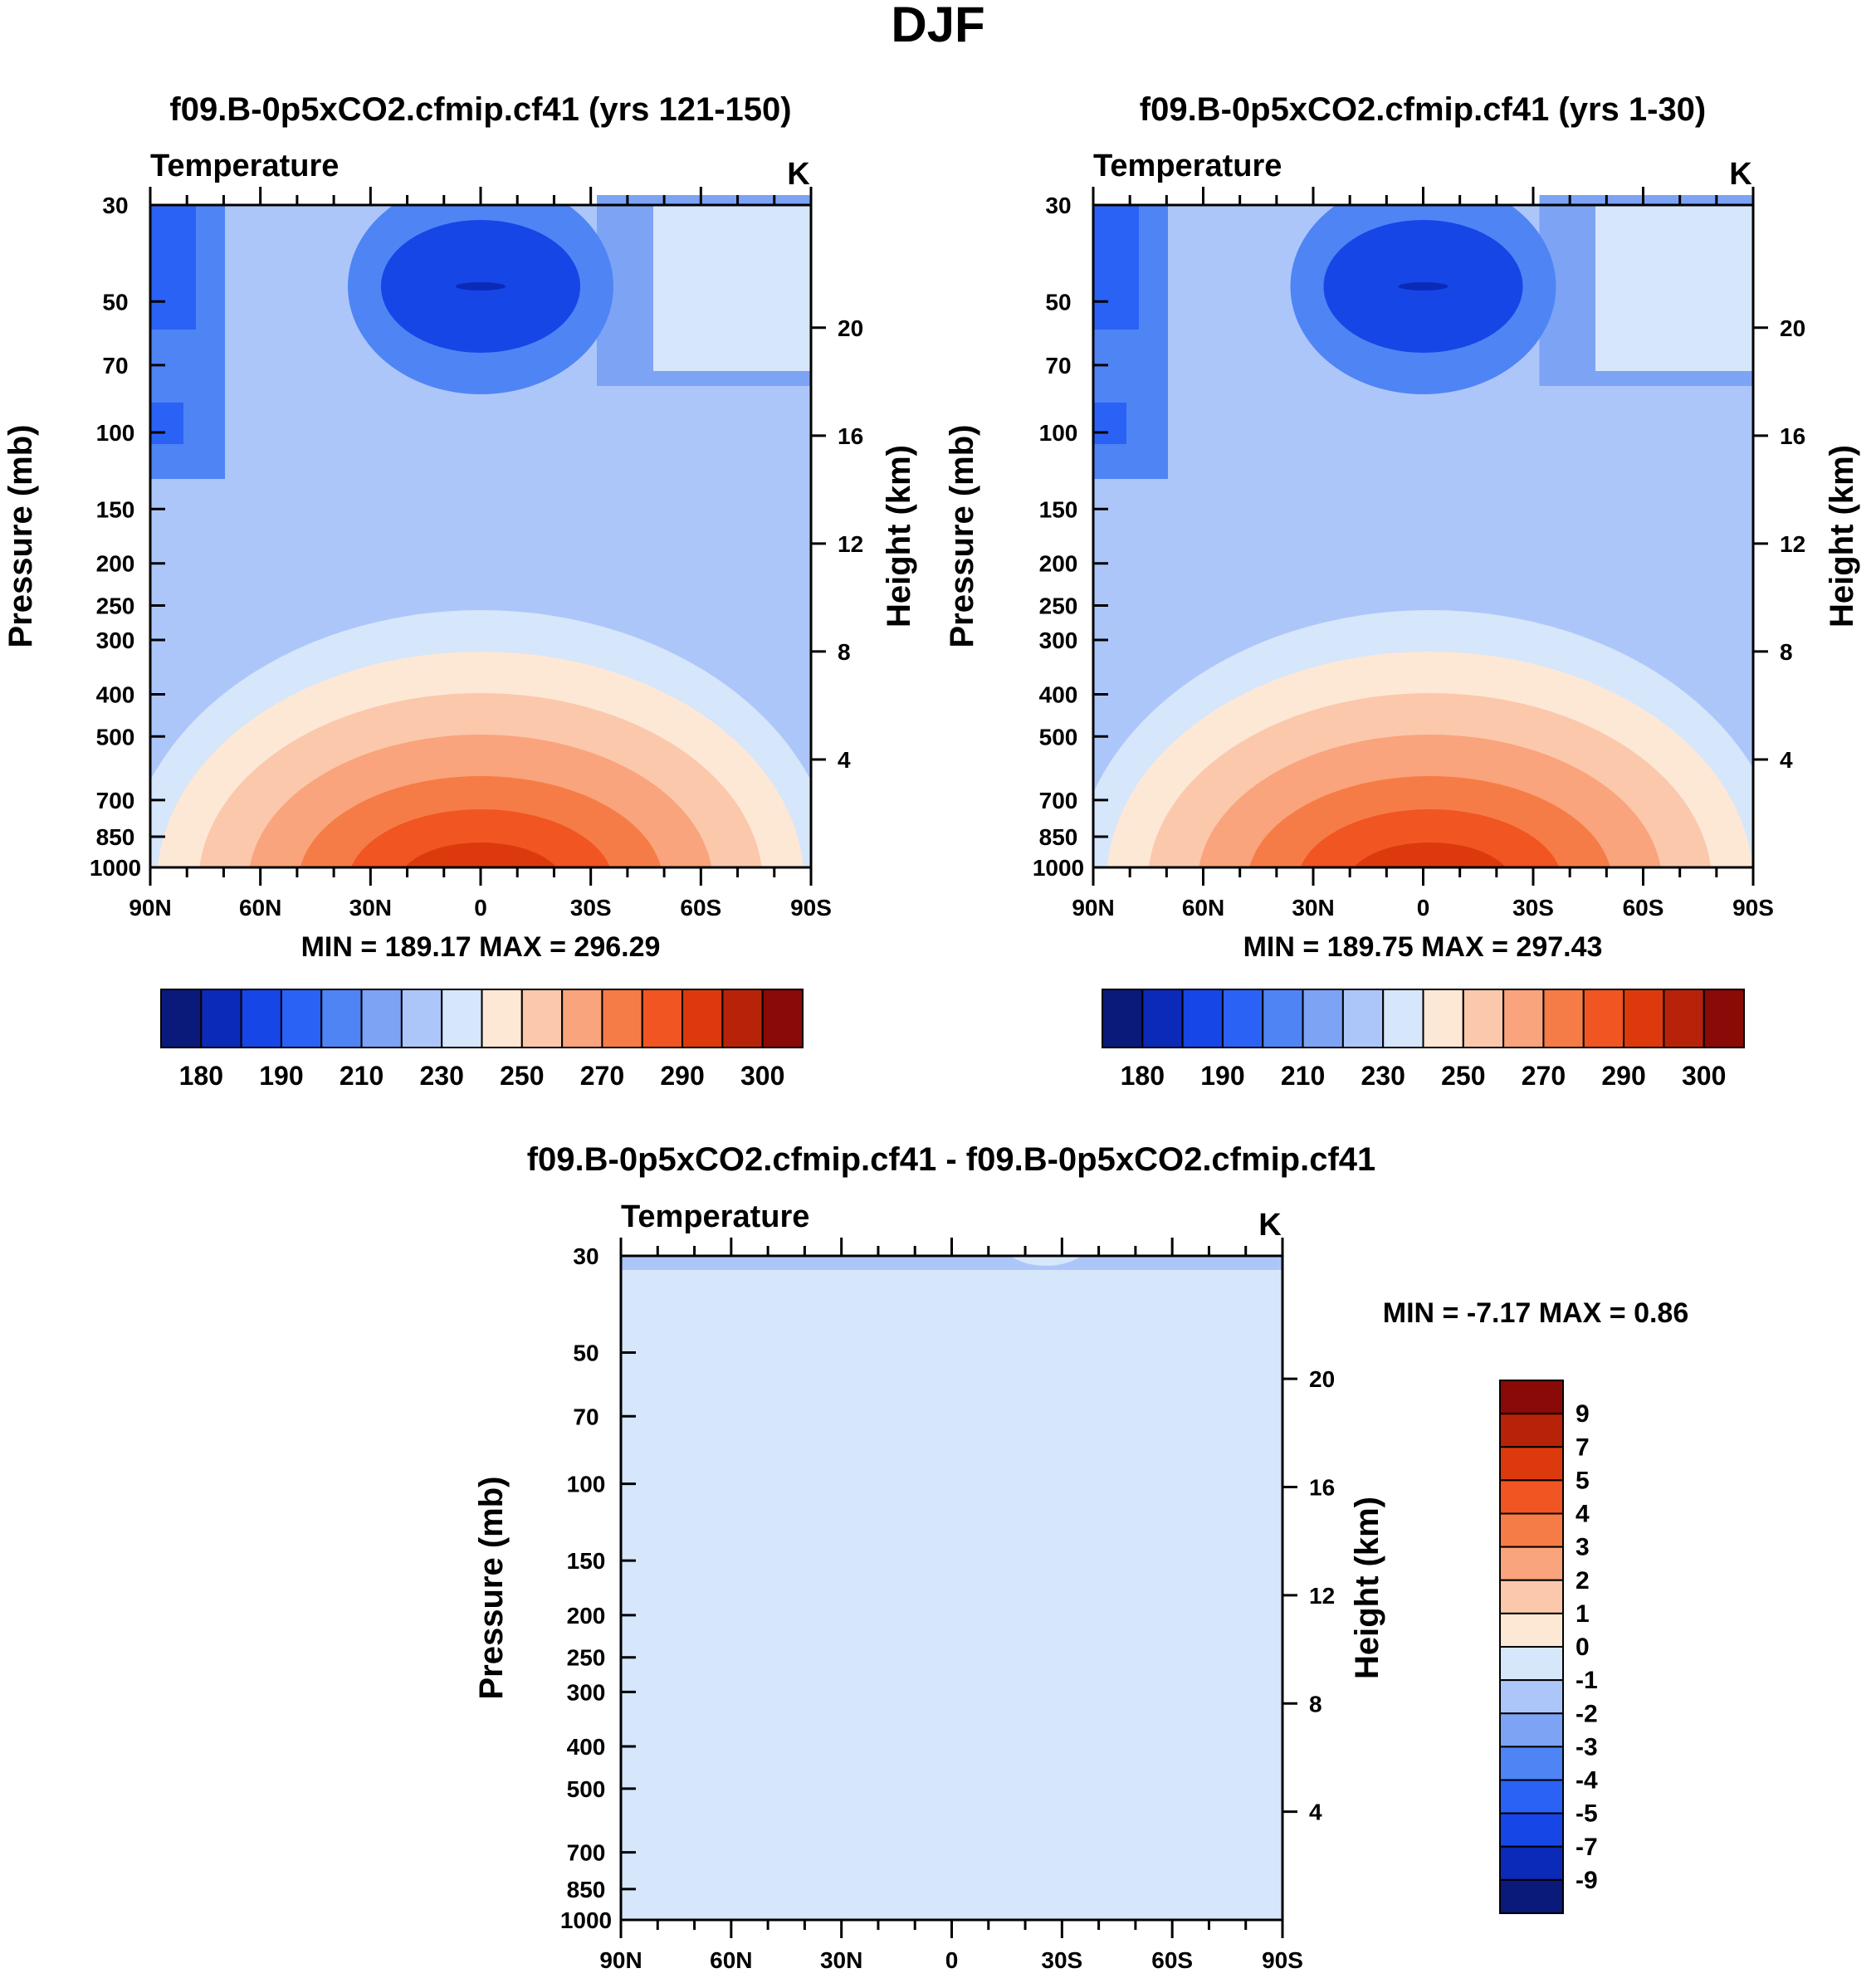 The image size is (1876, 1978). What do you see at coordinates (1423, 109) in the screenshot?
I see `panel-title: f09.B-0p5xCO2.cfmip.cf41 (yrs 1-30)` at bounding box center [1423, 109].